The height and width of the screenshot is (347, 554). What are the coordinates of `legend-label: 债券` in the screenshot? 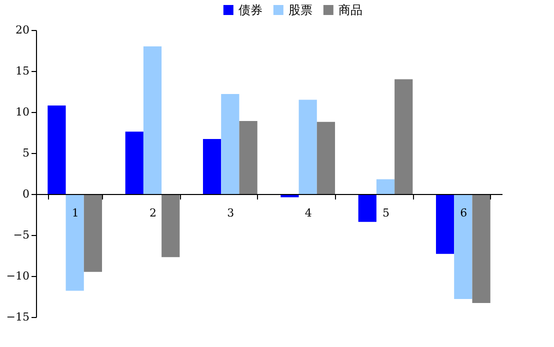 It's located at (250, 10).